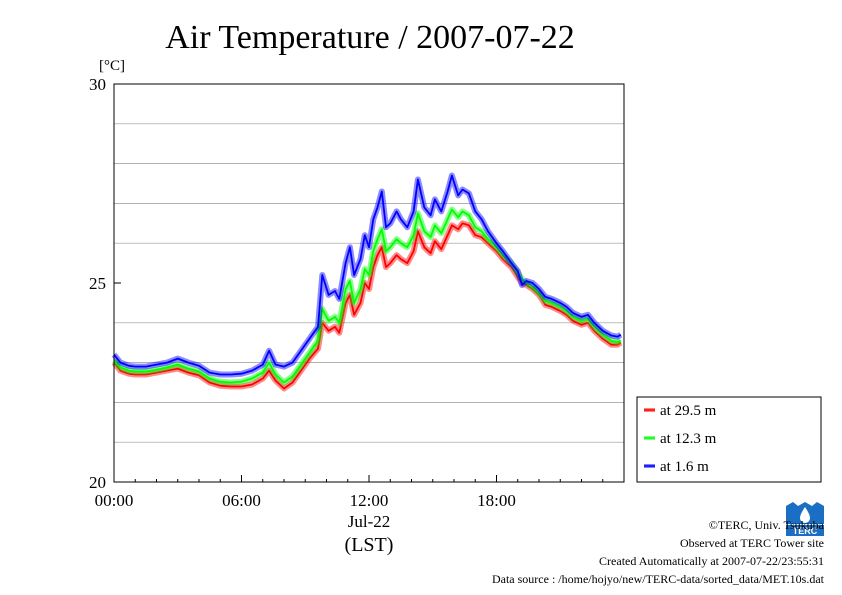 The image size is (842, 595). I want to click on logo-text: TERC, so click(805, 531).